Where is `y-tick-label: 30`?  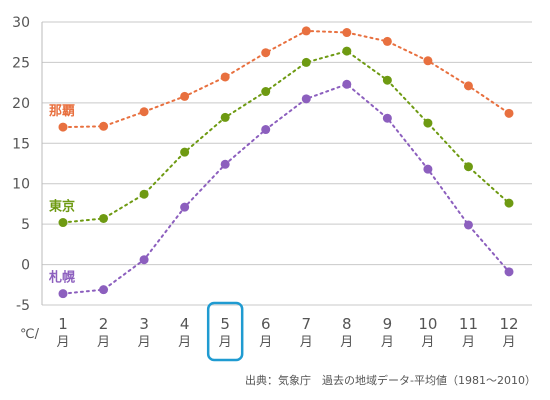 y-tick-label: 30 is located at coordinates (21, 23).